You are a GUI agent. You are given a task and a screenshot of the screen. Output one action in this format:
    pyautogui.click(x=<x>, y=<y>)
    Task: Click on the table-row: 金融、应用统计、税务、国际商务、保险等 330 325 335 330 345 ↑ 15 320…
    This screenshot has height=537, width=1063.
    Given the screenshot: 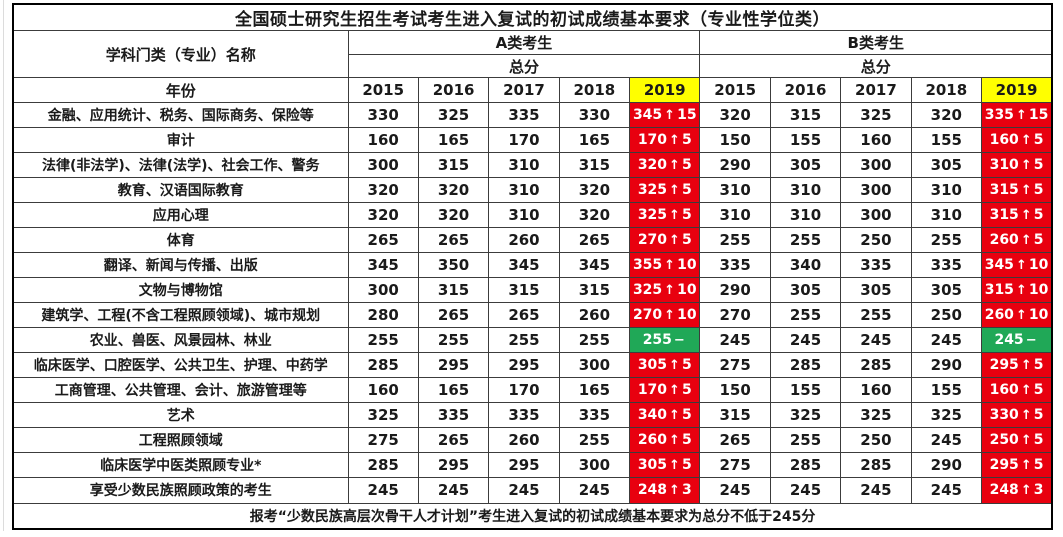 What is the action you would take?
    pyautogui.click(x=532, y=115)
    